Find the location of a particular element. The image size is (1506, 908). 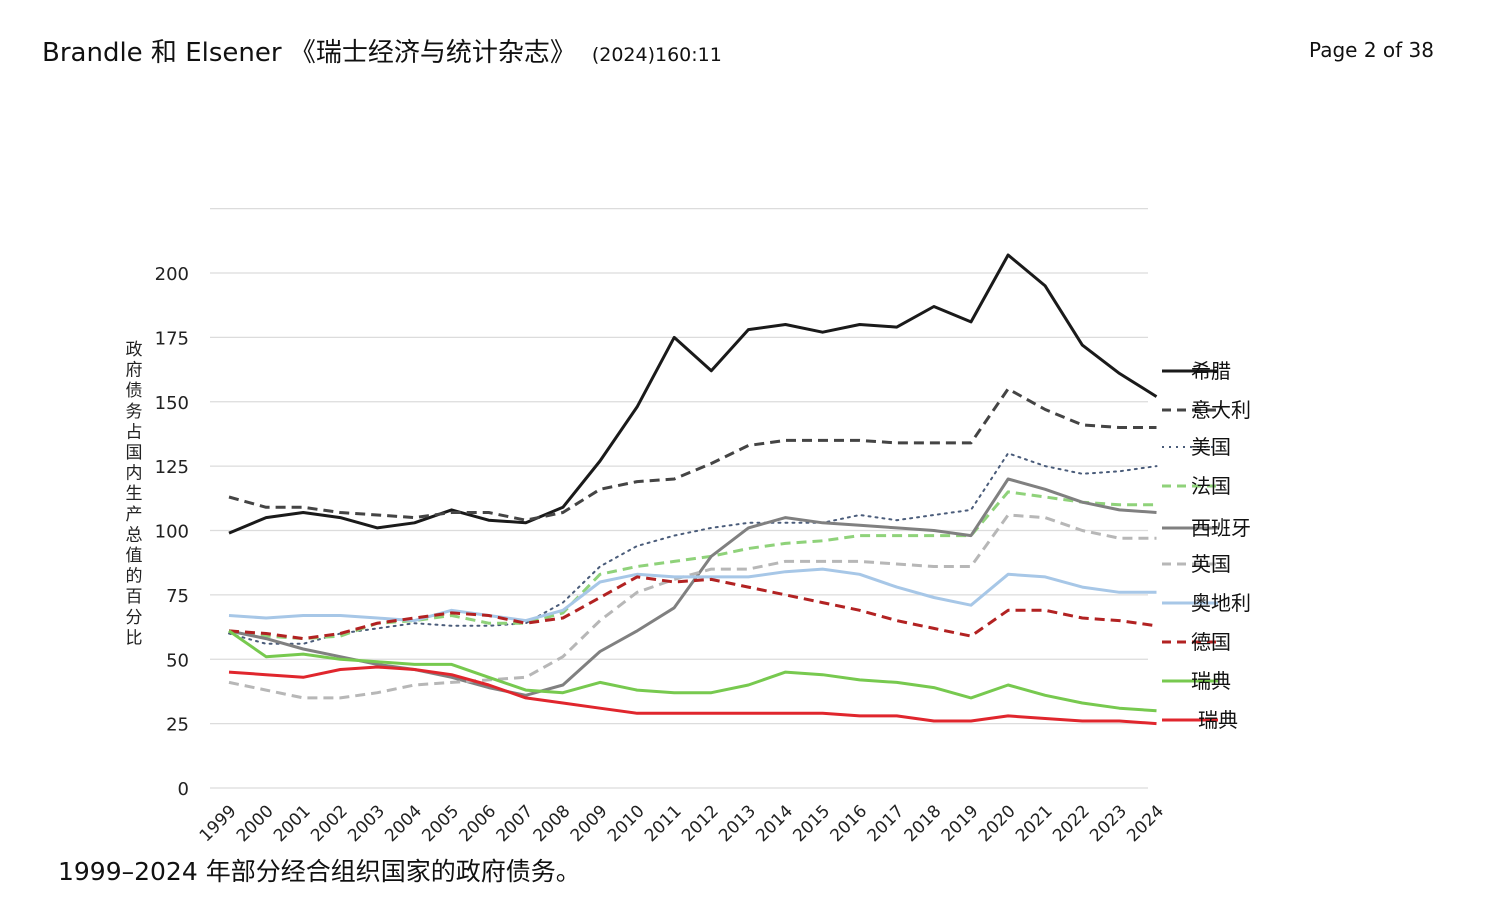

x-tick-label: 2022 is located at coordinates (1071, 823).